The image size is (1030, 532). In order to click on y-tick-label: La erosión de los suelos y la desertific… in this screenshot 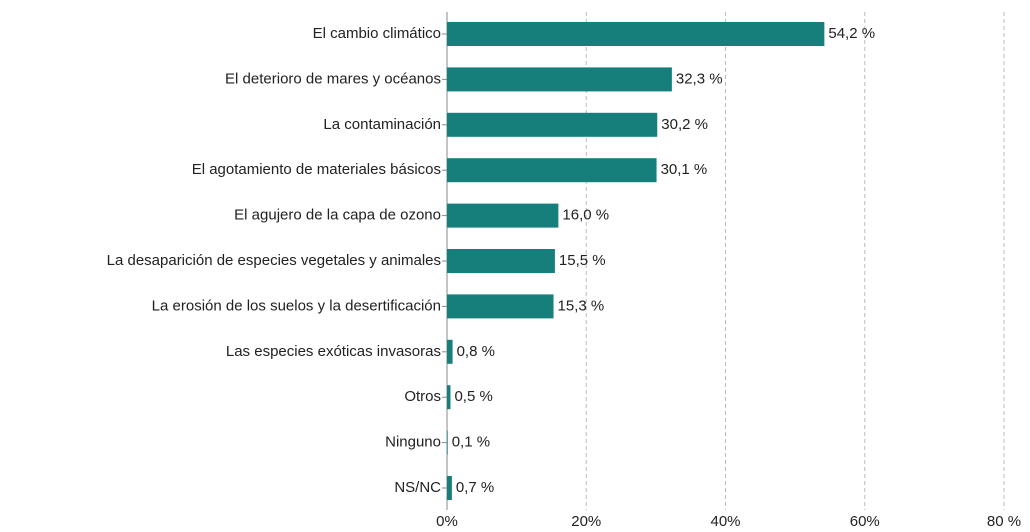, I will do `click(296, 305)`.